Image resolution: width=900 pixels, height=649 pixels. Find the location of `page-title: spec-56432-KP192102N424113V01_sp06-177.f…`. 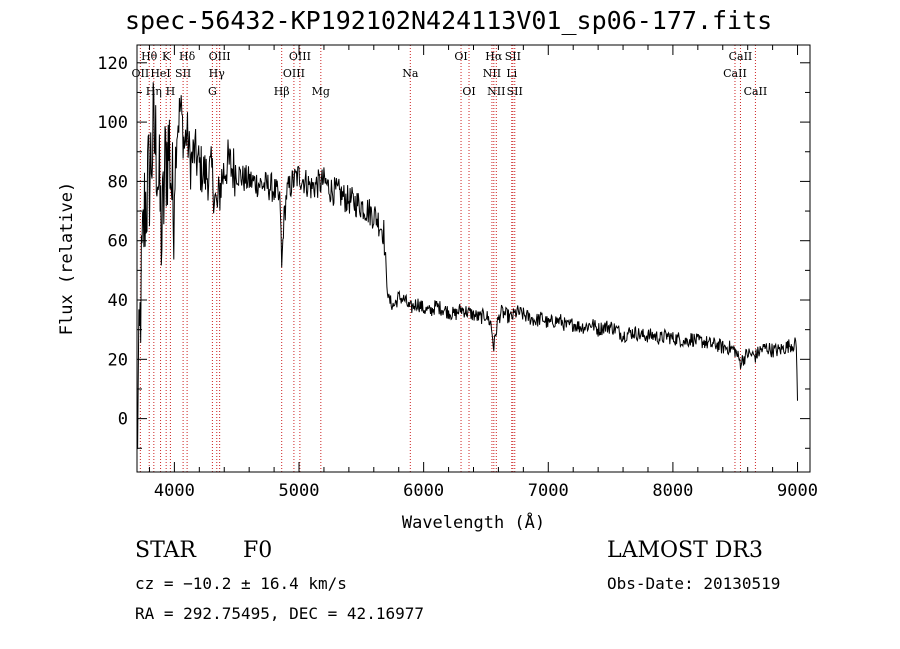

page-title: spec-56432-KP192102N424113V01_sp06-177.f… is located at coordinates (449, 20).